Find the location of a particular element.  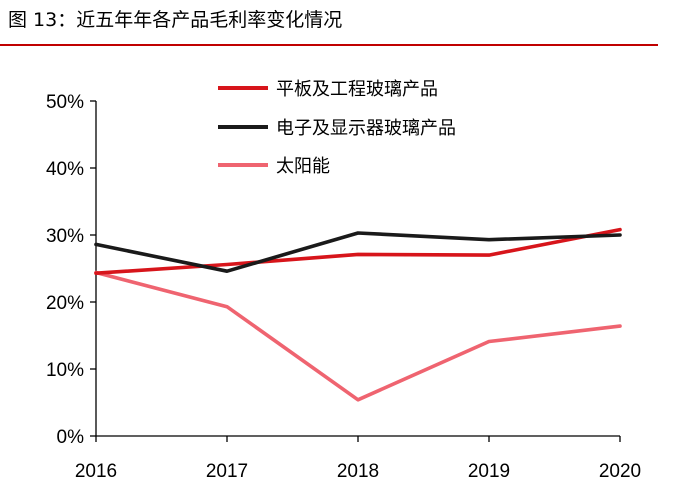

x-tick-label: 2016 is located at coordinates (96, 471).